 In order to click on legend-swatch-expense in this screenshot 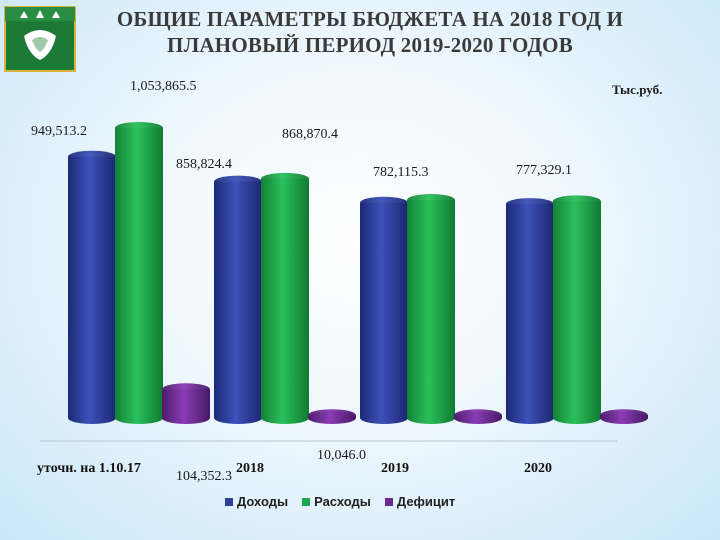, I will do `click(306, 501)`.